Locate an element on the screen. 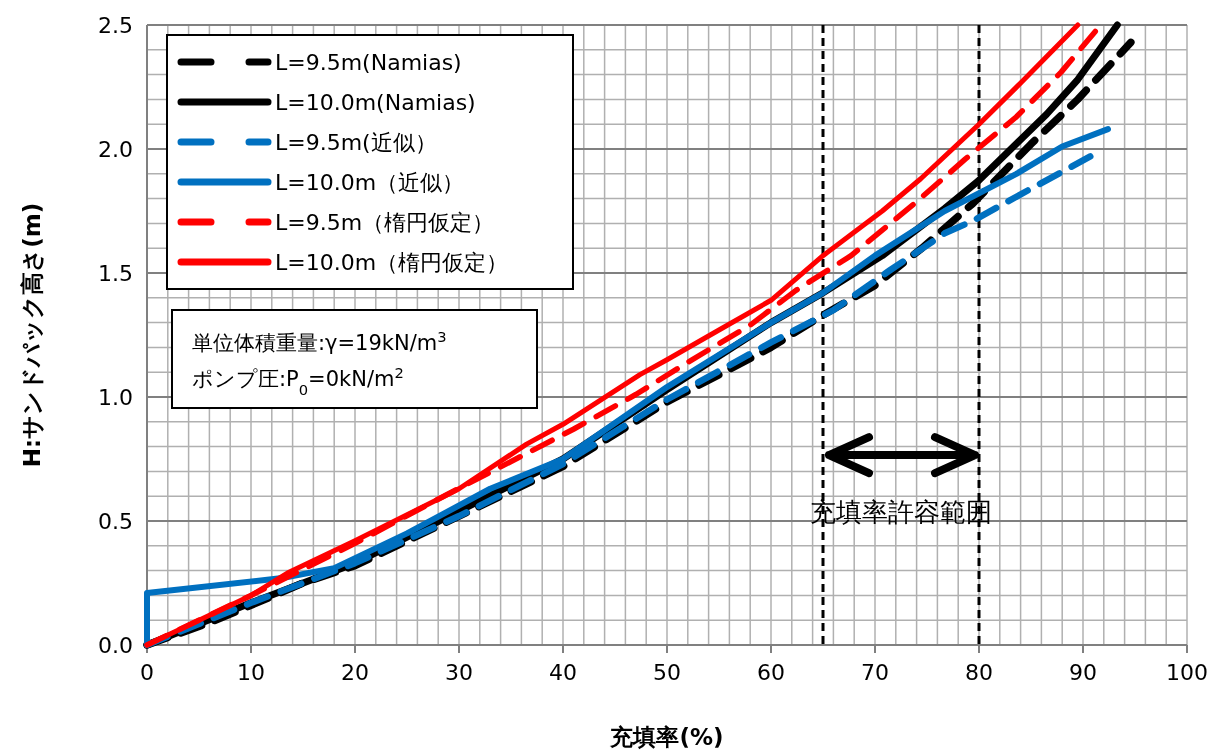 The height and width of the screenshot is (753, 1214). y-tick-label: 0.5 is located at coordinates (115, 521).